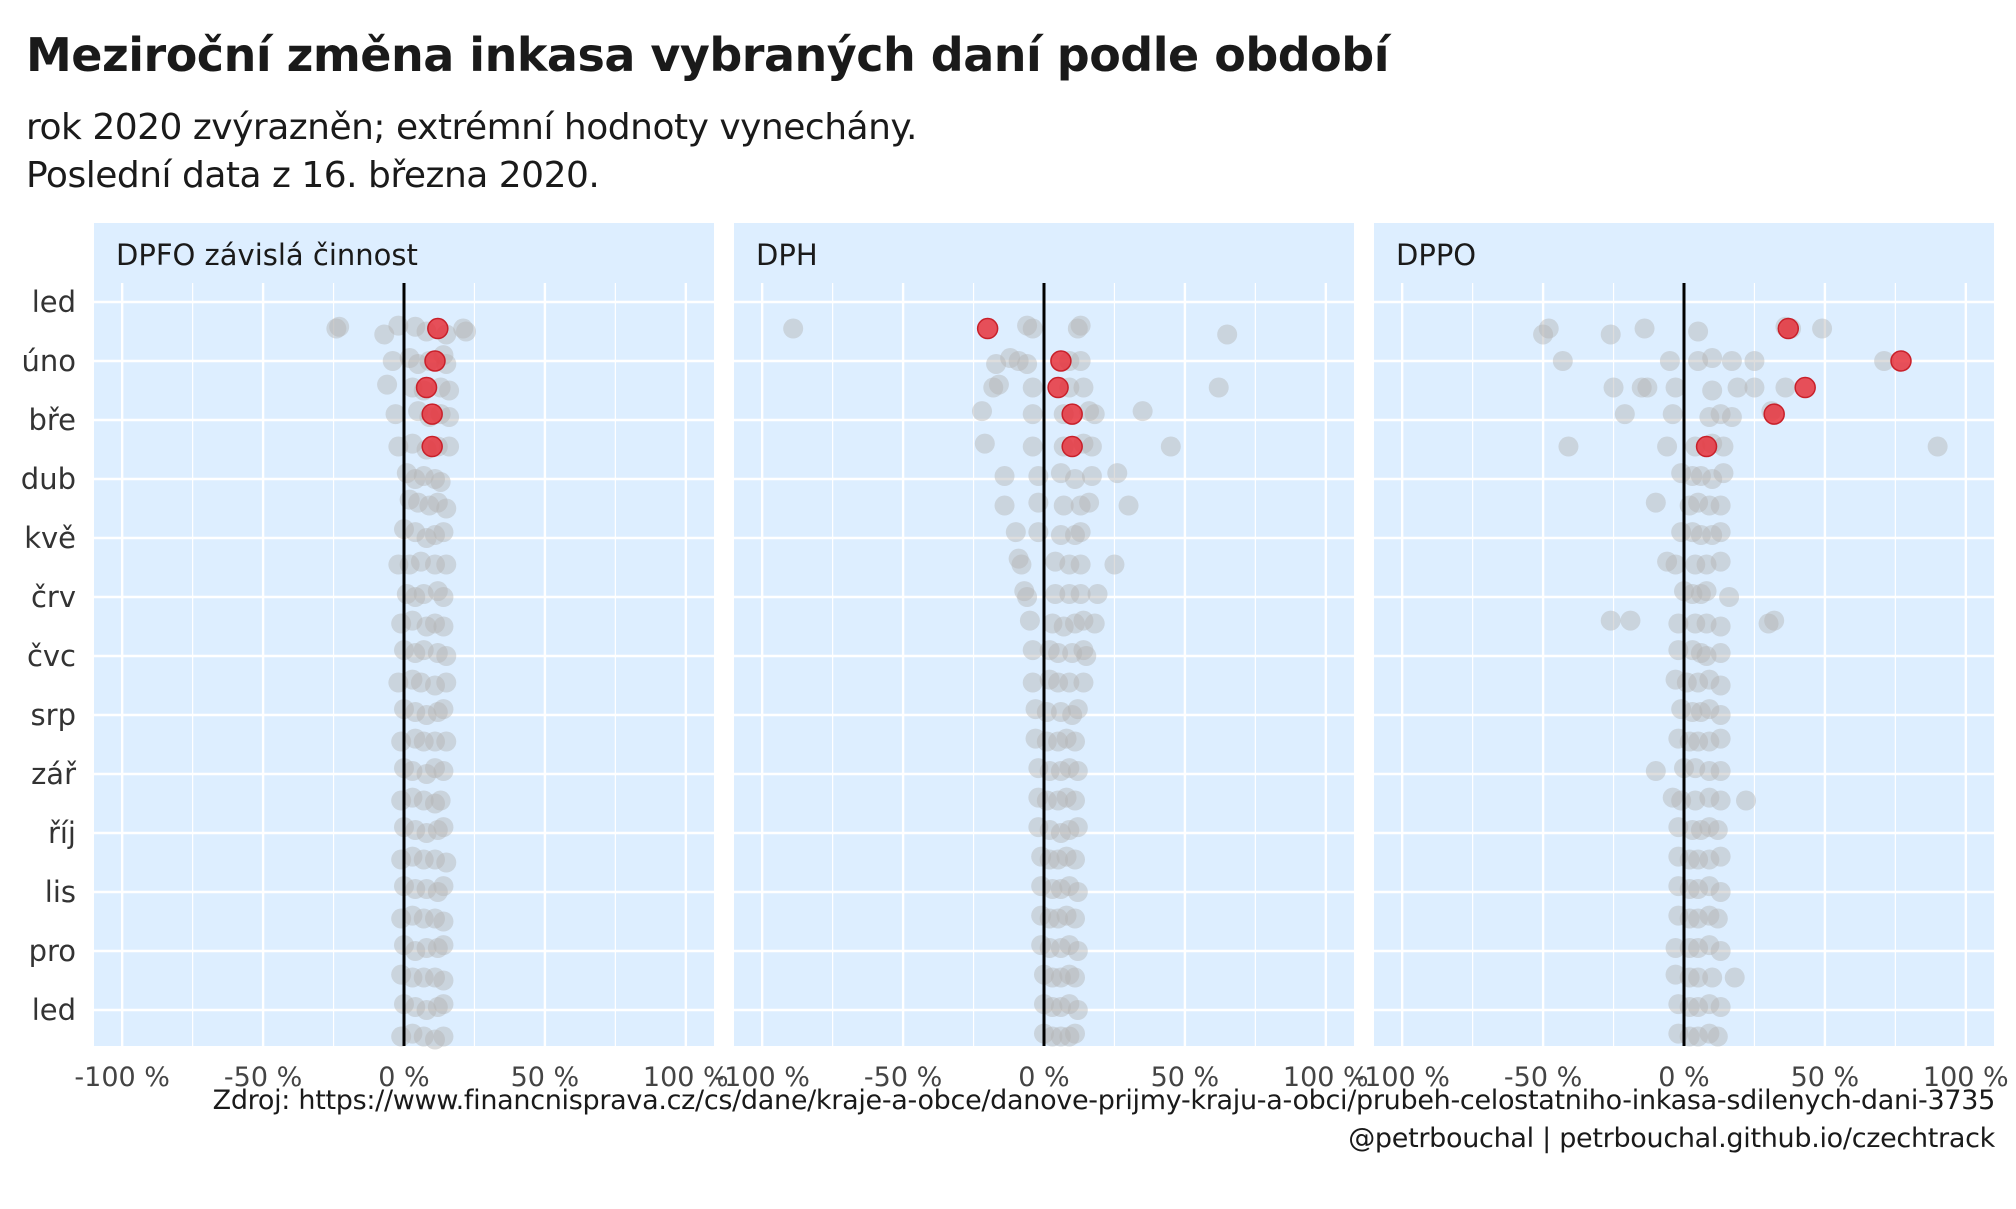 This screenshot has width=2016, height=1209. What do you see at coordinates (1043, 1077) in the screenshot?
I see `x-tick-label: 0 %` at bounding box center [1043, 1077].